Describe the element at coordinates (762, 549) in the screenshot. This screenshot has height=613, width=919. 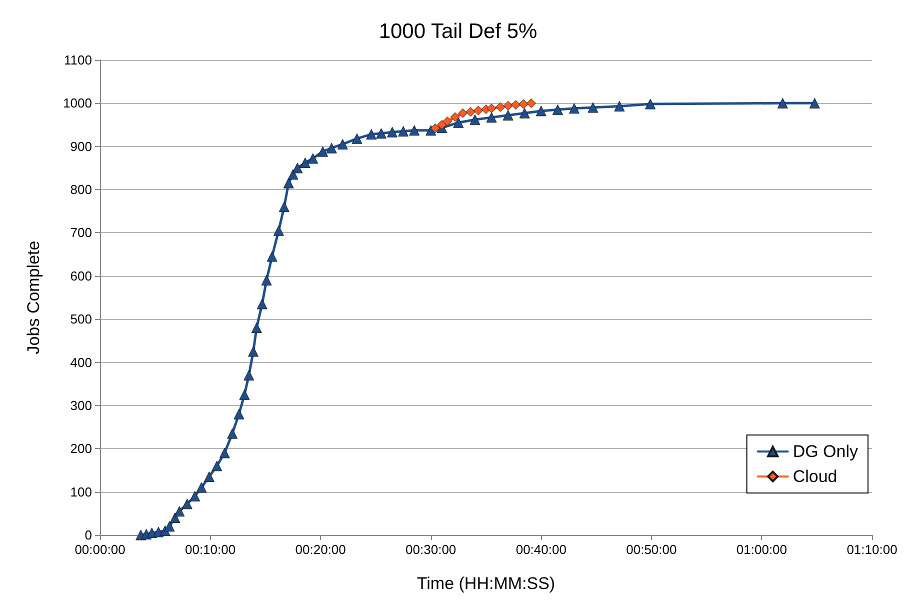
I see `x-tick-label: 01:00:00` at that location.